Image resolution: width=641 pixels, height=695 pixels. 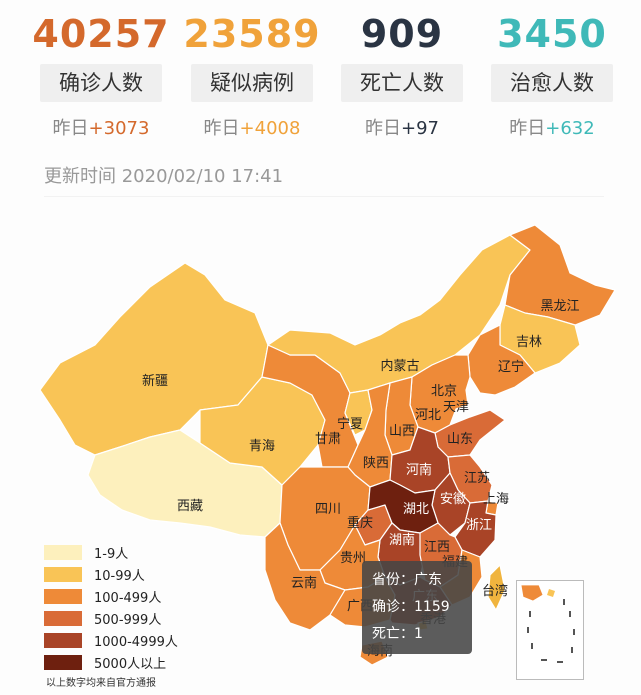 I want to click on tooltip-deaths-label: 死亡：, so click(x=393, y=634).